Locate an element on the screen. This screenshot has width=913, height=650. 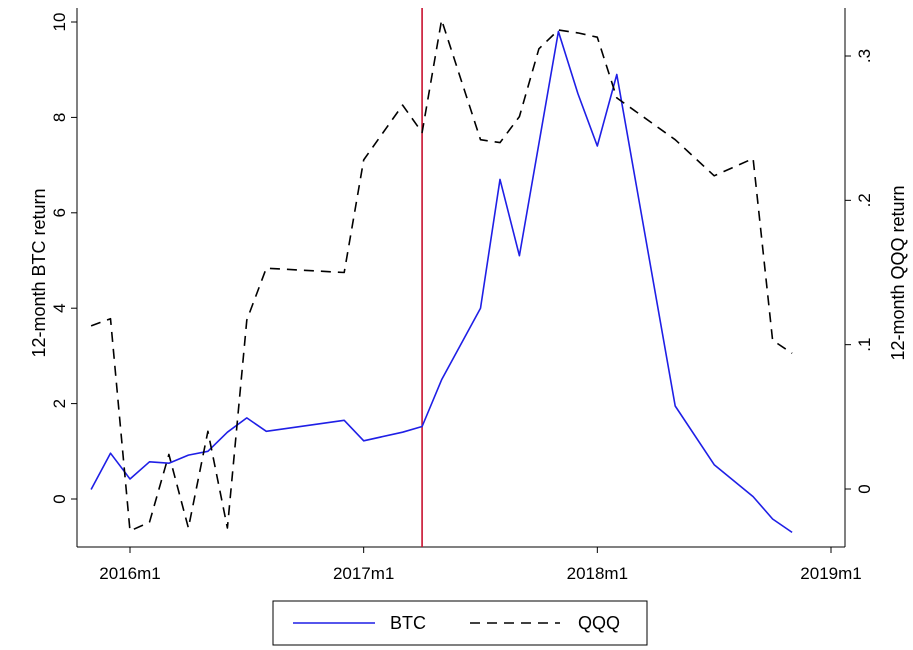
y-right-tick-label: 0 is located at coordinates (864, 488).